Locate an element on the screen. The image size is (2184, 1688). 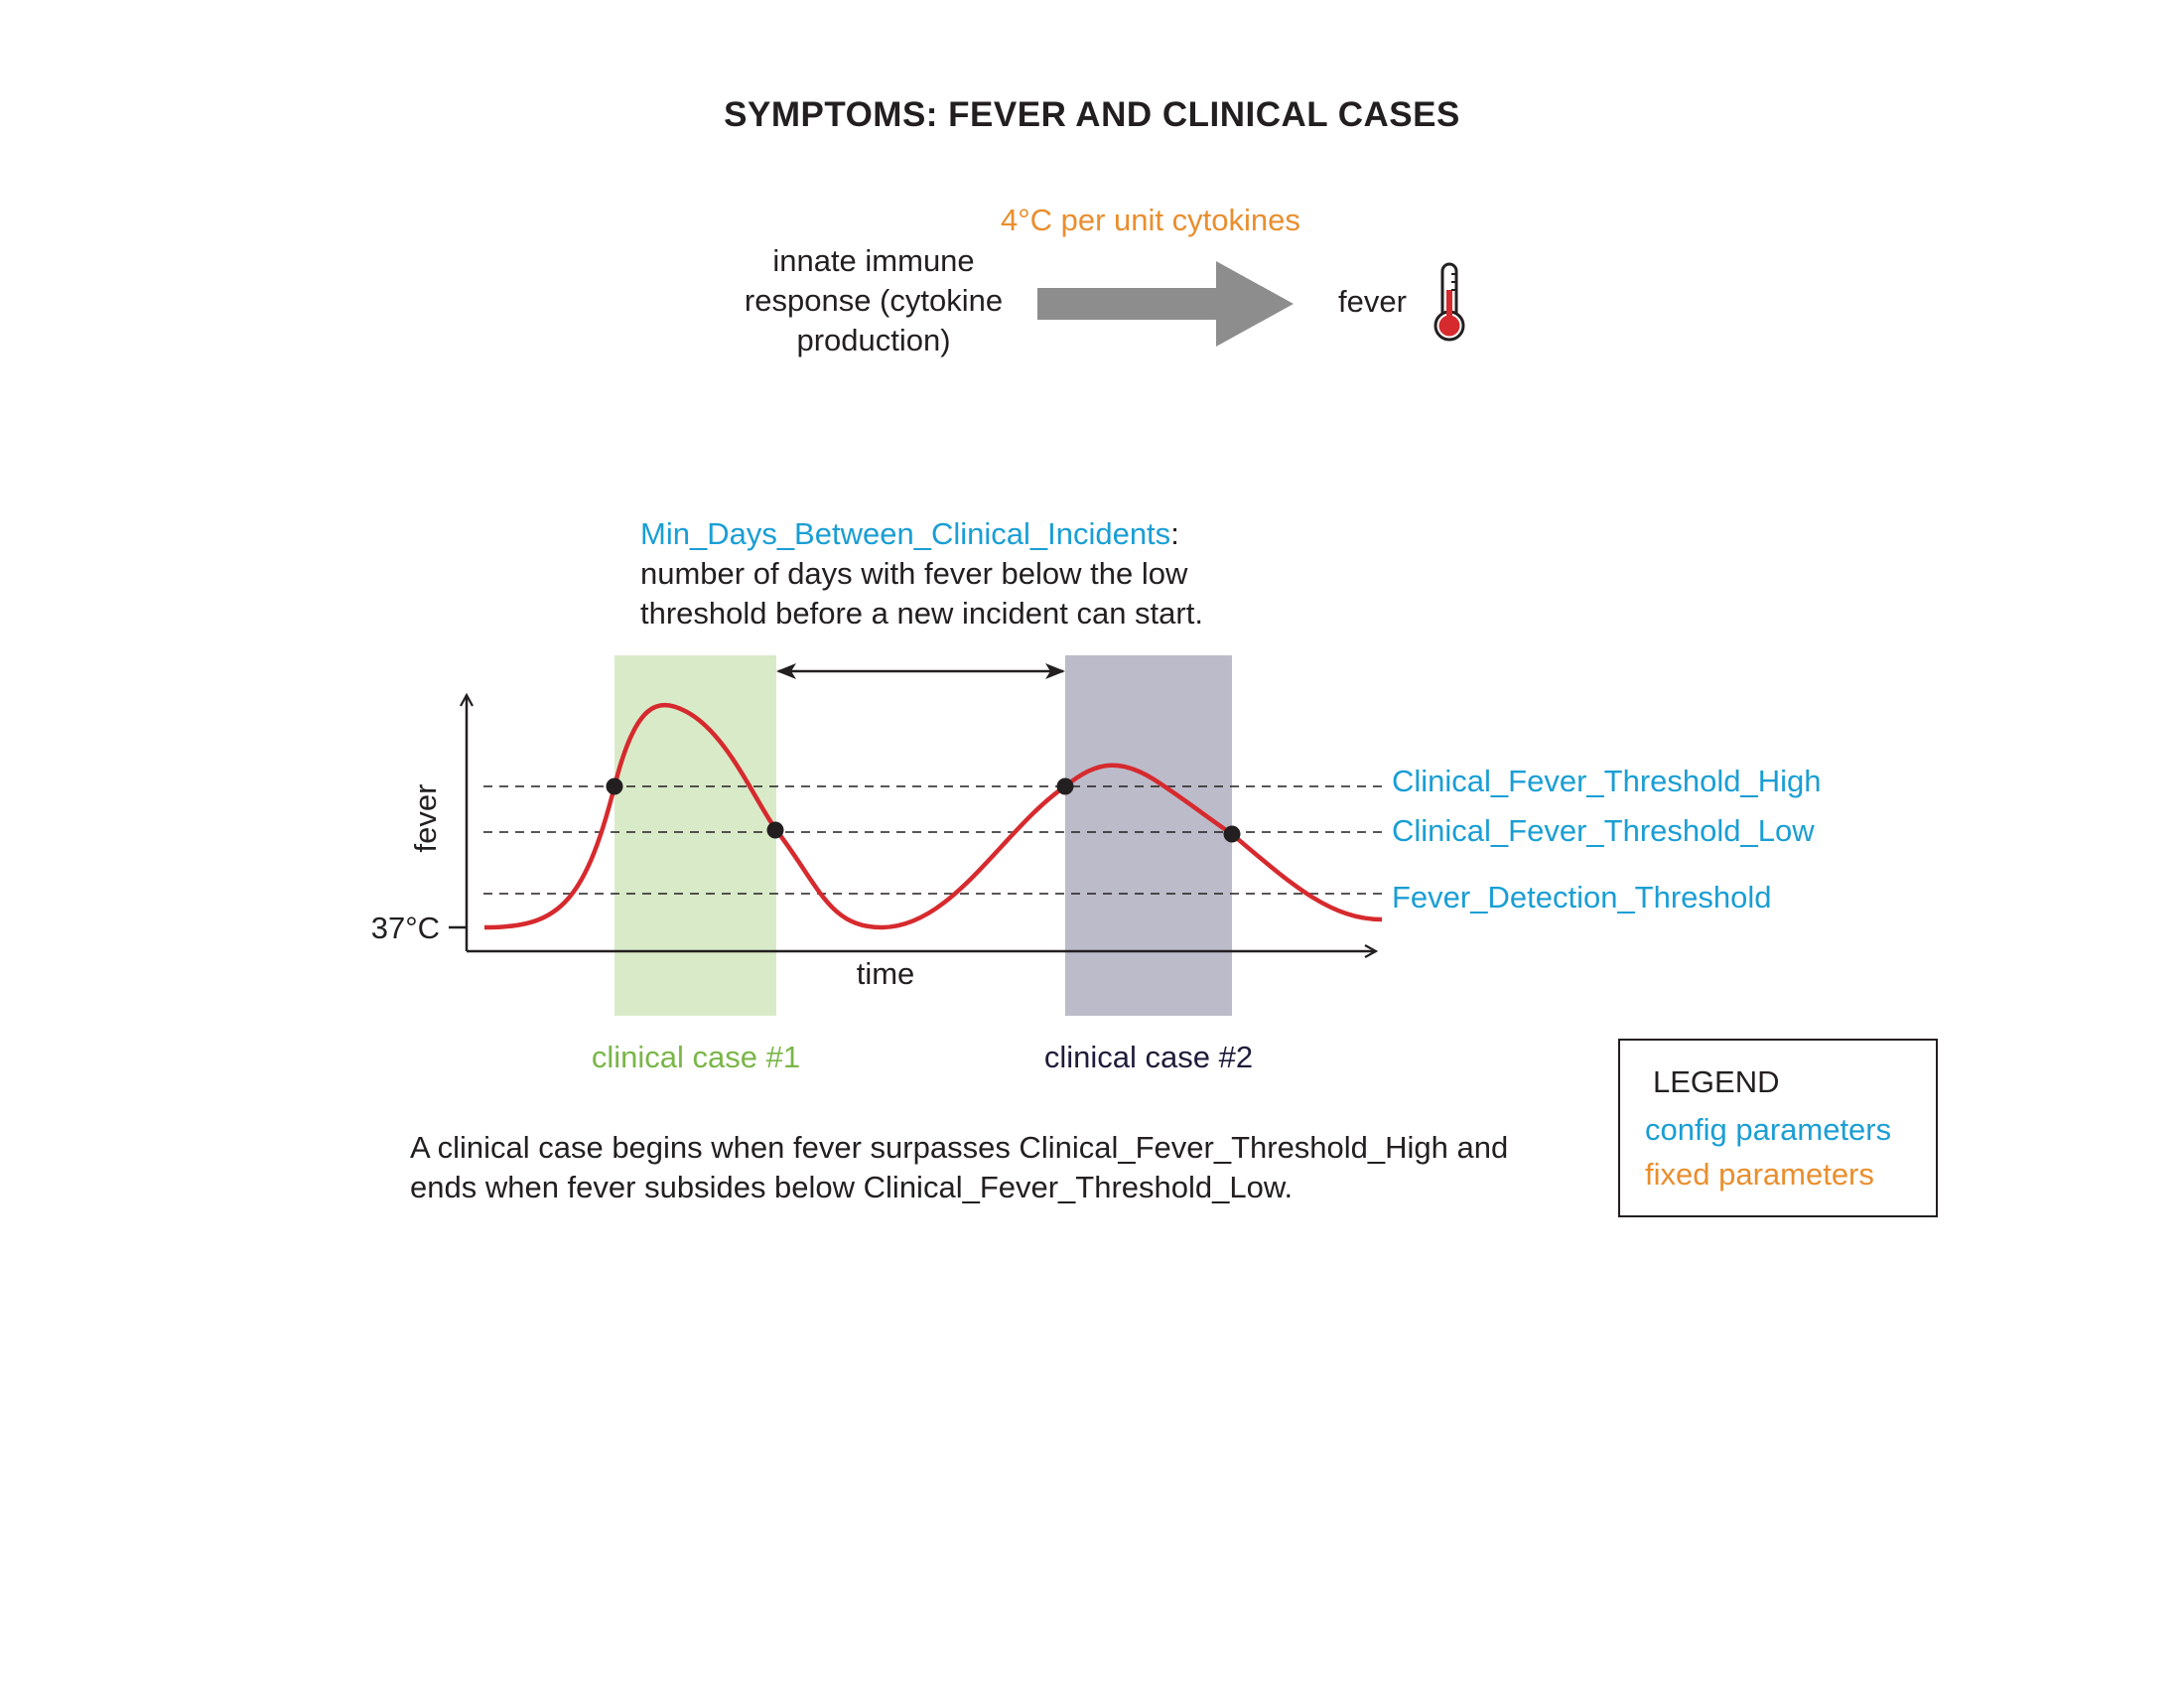
min-days-description-line-1: number of days with fever below the low is located at coordinates (914, 573).